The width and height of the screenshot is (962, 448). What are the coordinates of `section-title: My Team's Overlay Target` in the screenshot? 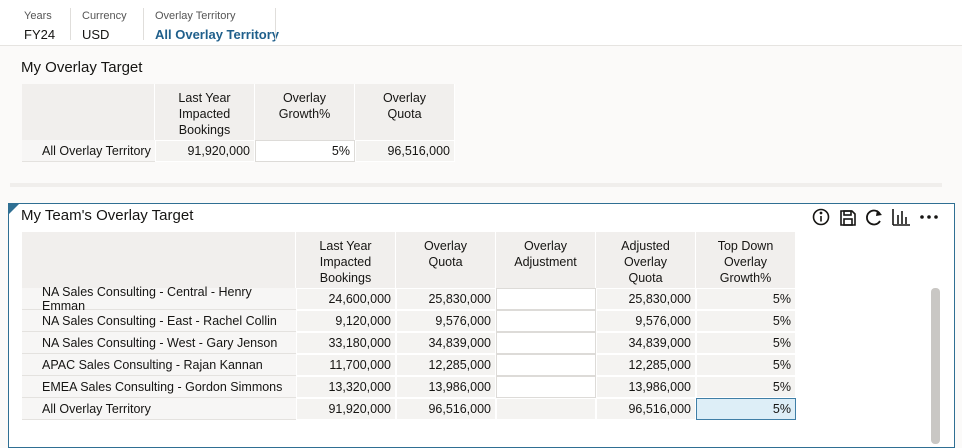 It's located at (107, 215).